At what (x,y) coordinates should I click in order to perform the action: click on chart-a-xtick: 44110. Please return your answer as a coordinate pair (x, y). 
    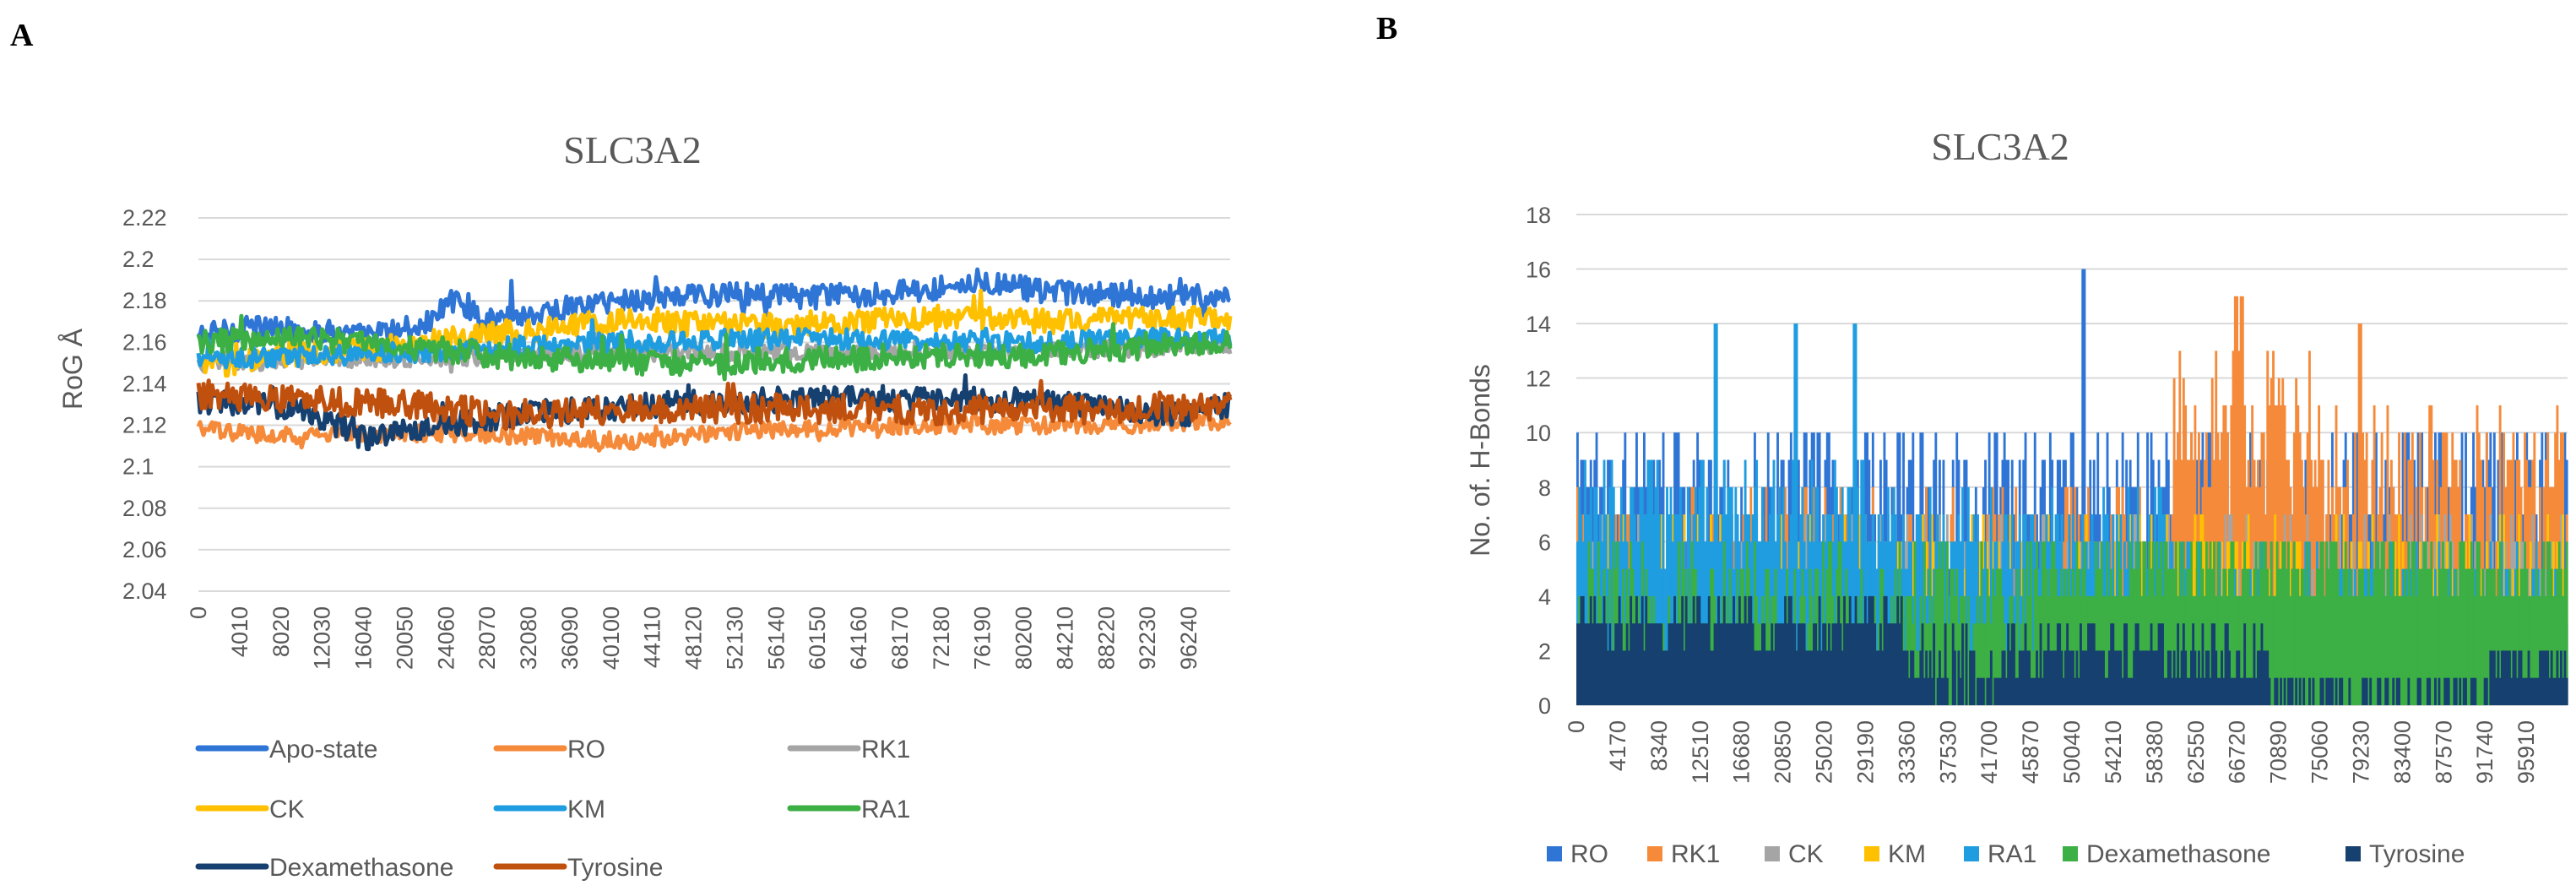
    Looking at the image, I should click on (652, 637).